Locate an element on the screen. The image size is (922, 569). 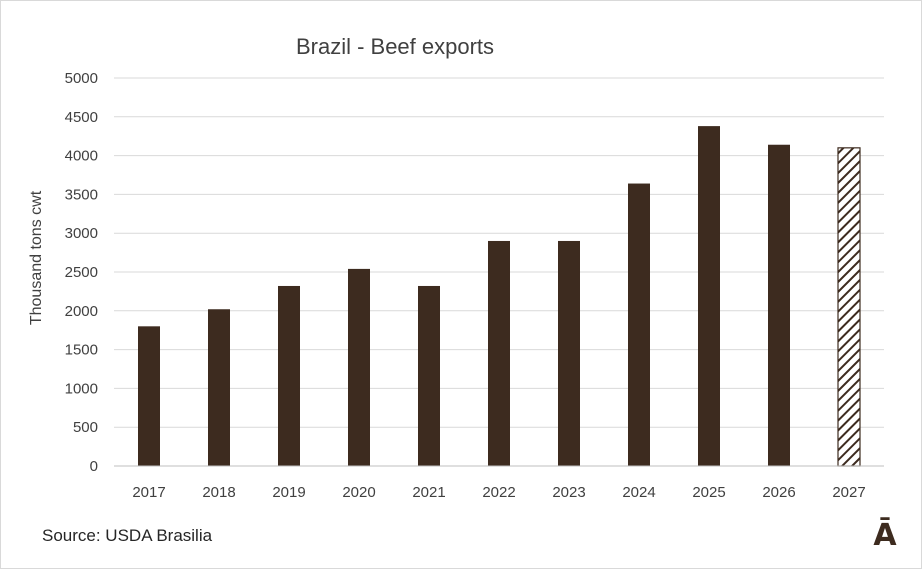
y-tick-label: 5000 is located at coordinates (81, 78).